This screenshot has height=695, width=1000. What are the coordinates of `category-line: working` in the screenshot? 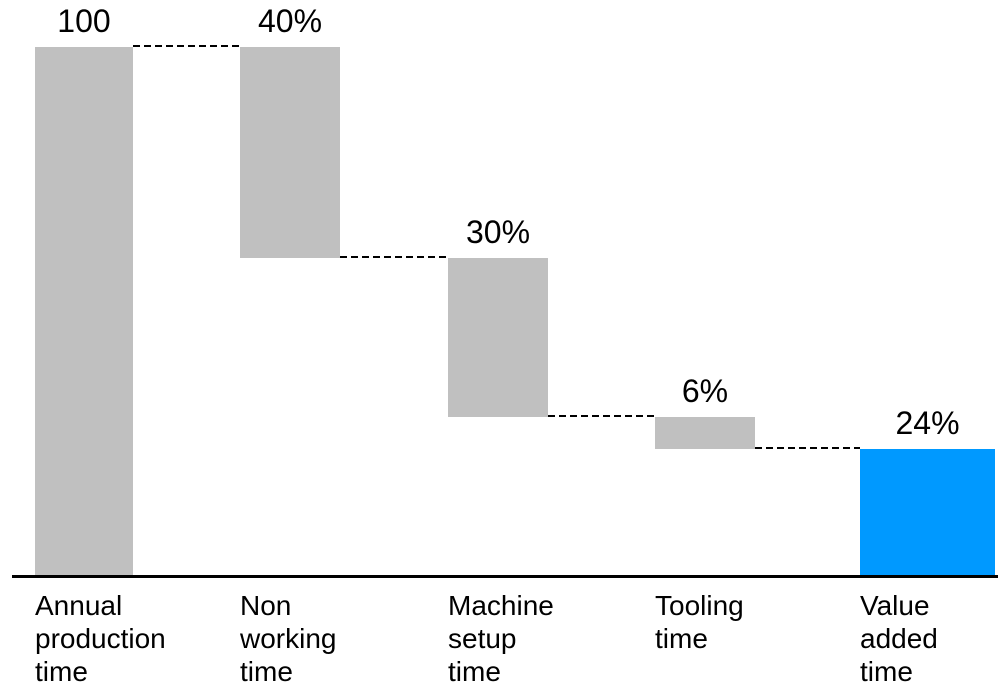 It's located at (288, 638).